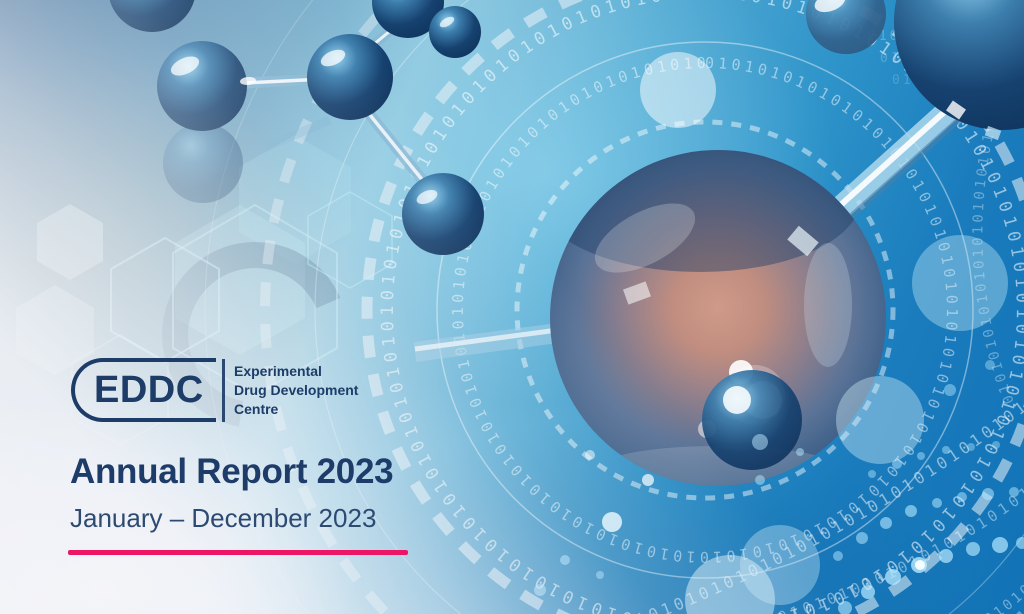 The width and height of the screenshot is (1024, 614). I want to click on logo-acronym: EDDC, so click(149, 390).